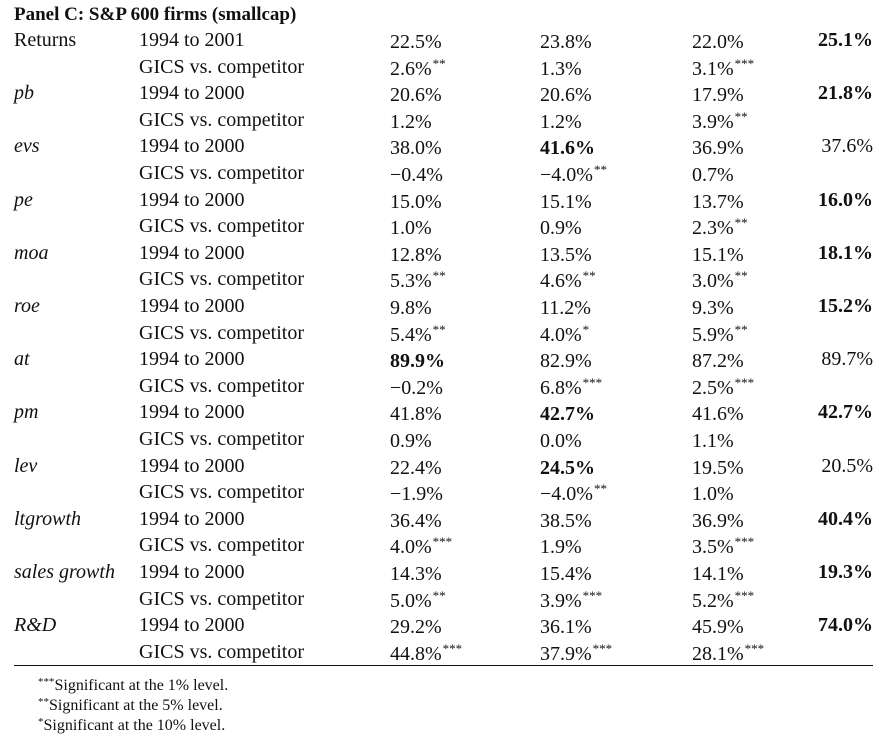 The height and width of the screenshot is (741, 893). What do you see at coordinates (411, 121) in the screenshot?
I see `cell-col-1: 1.2%` at bounding box center [411, 121].